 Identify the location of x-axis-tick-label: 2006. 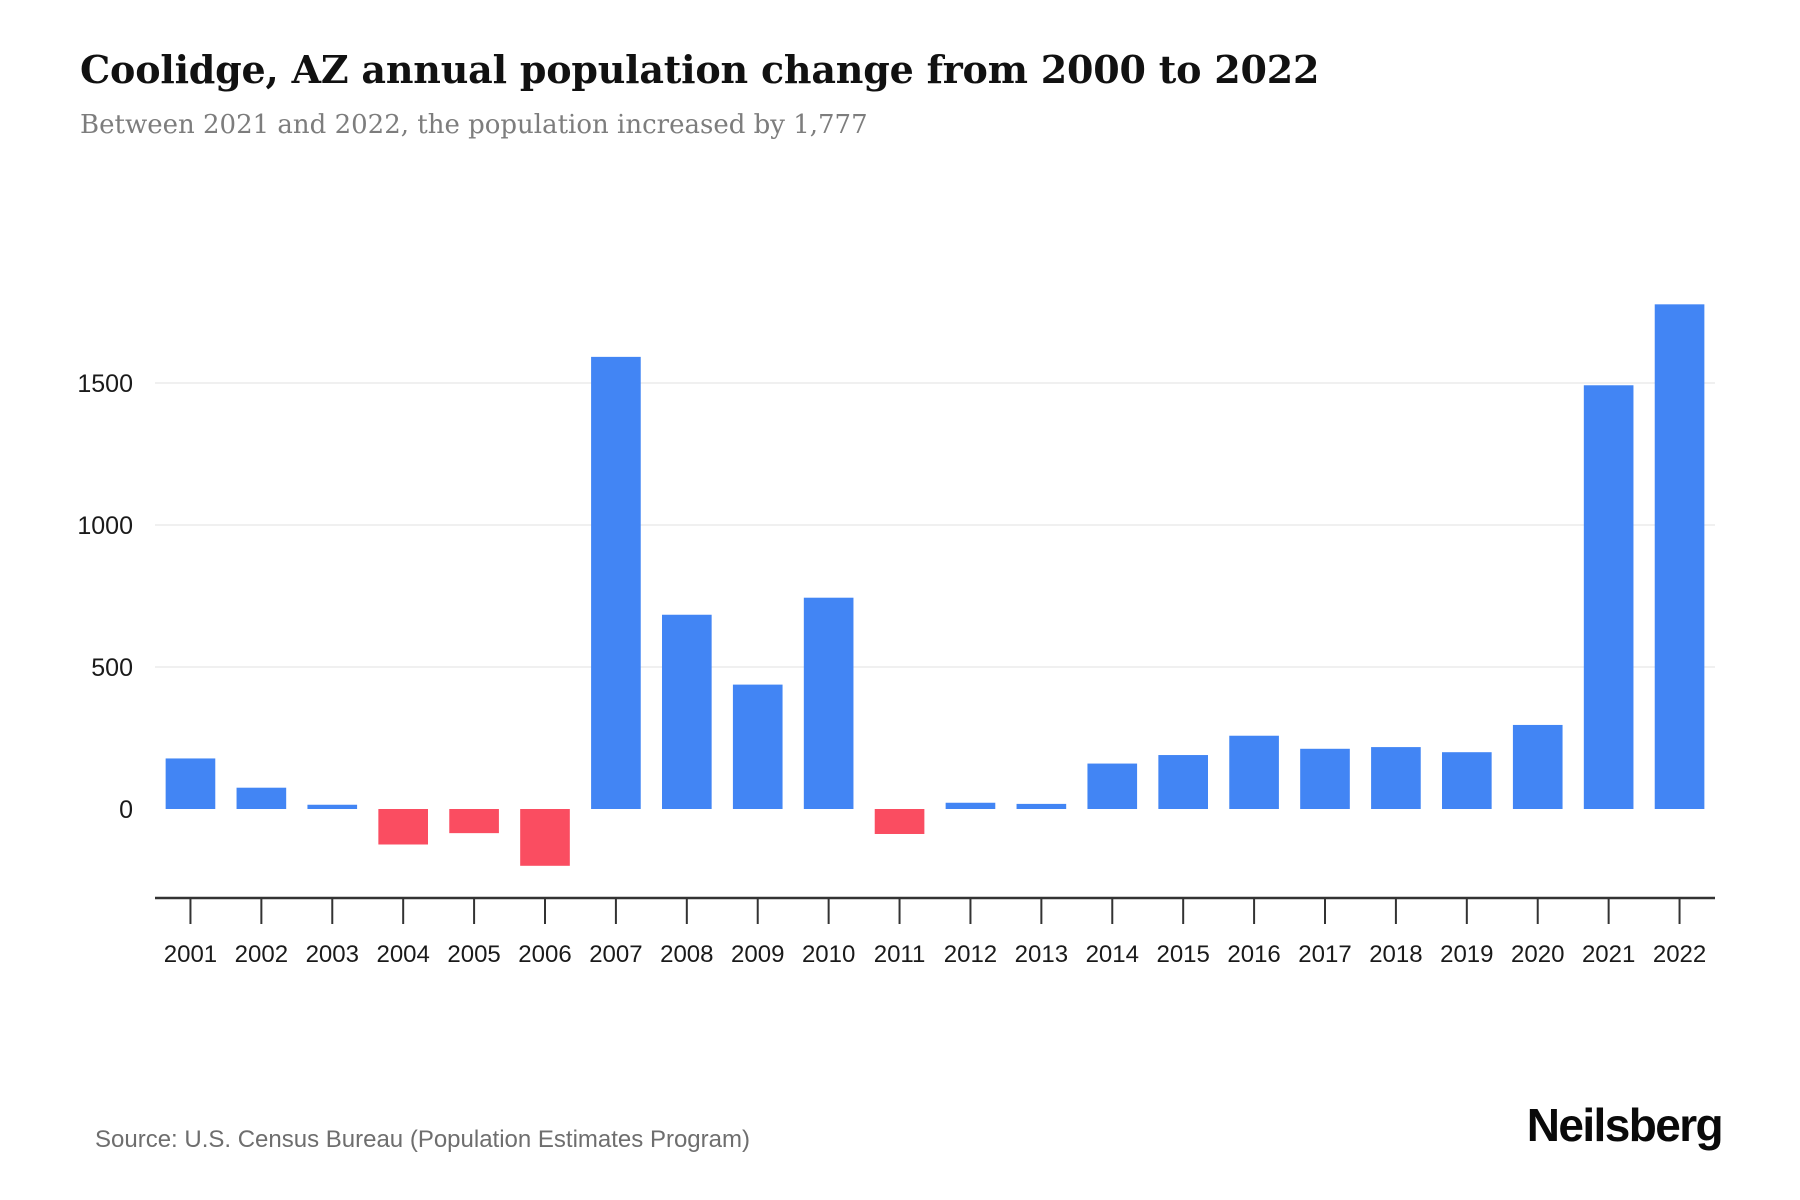
(544, 954).